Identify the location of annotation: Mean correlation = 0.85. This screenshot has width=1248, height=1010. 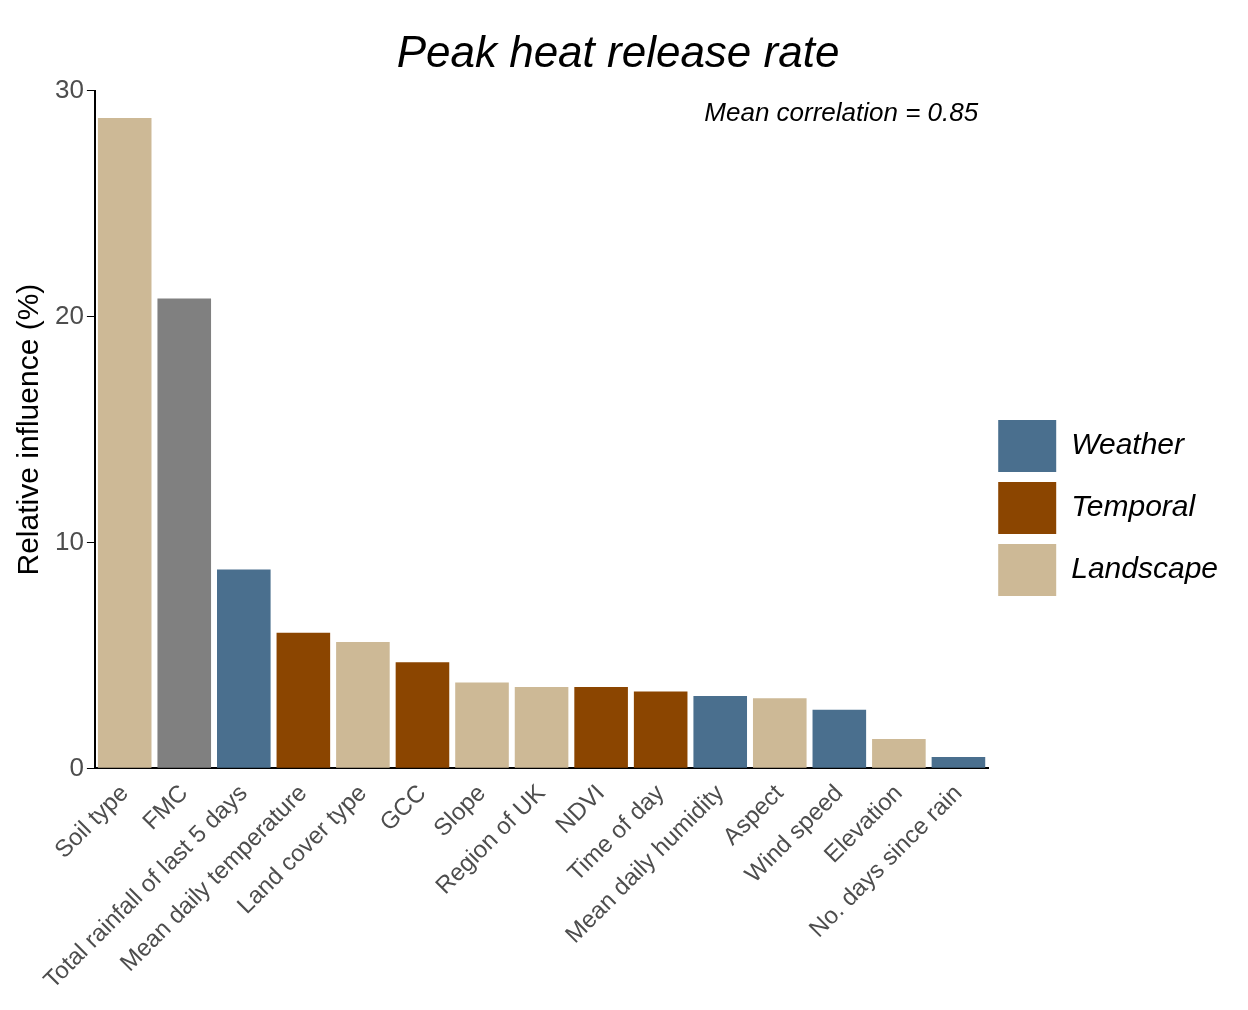
(841, 111).